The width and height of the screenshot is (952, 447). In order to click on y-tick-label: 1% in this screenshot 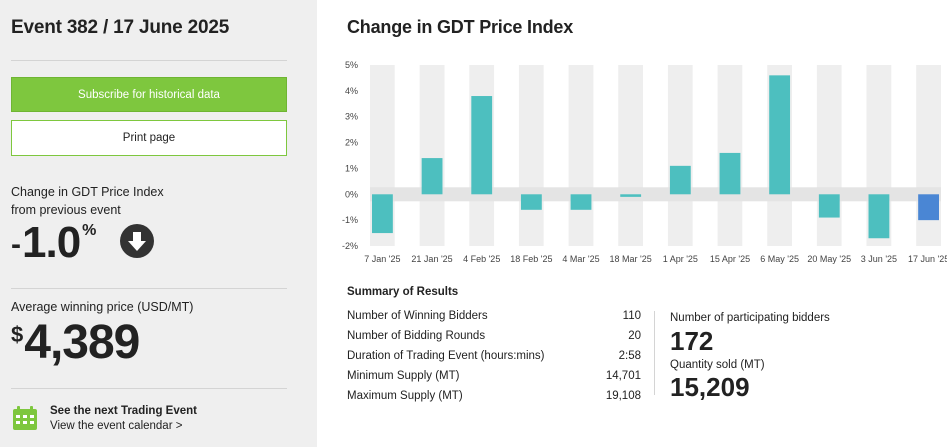, I will do `click(351, 168)`.